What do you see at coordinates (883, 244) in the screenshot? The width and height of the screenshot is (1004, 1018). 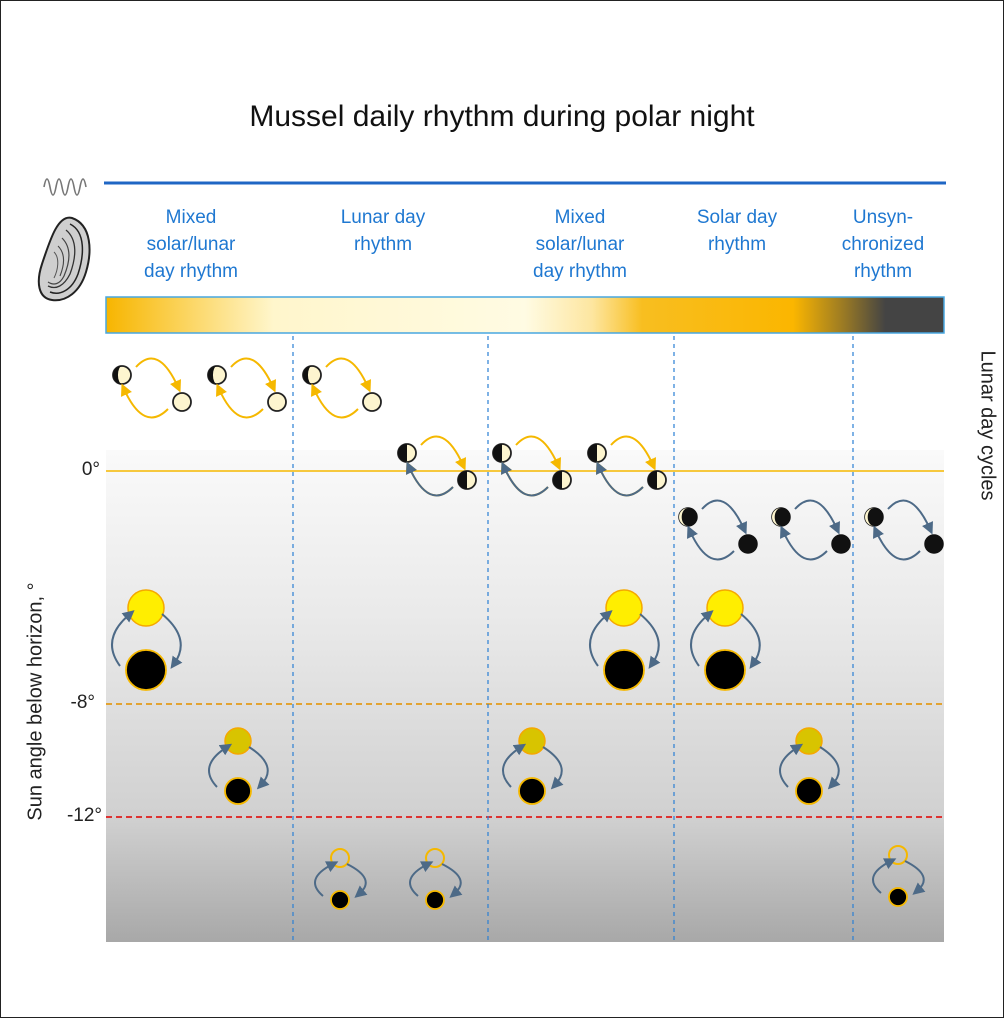 I see `phase-label-5: Unsyn-chronized rhythm` at bounding box center [883, 244].